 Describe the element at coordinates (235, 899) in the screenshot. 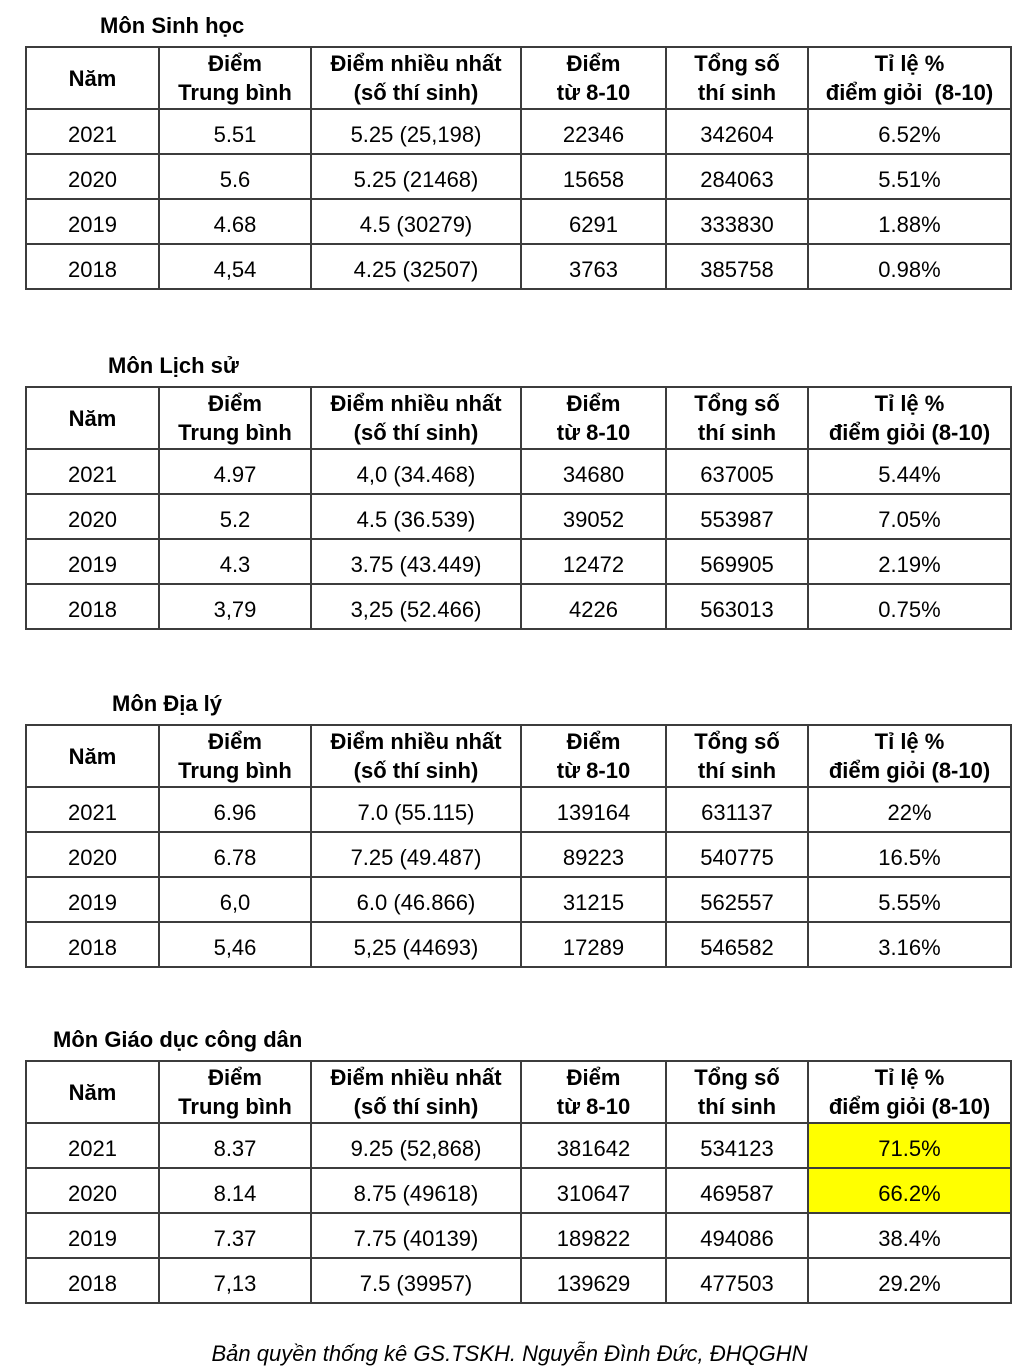

I see `value-cell: 6,0` at that location.